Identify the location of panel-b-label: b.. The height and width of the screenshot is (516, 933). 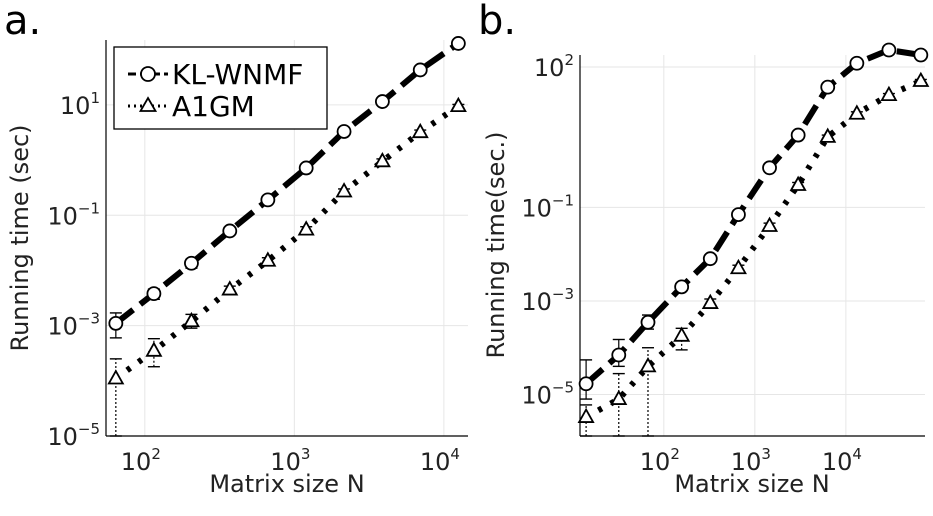
(497, 22).